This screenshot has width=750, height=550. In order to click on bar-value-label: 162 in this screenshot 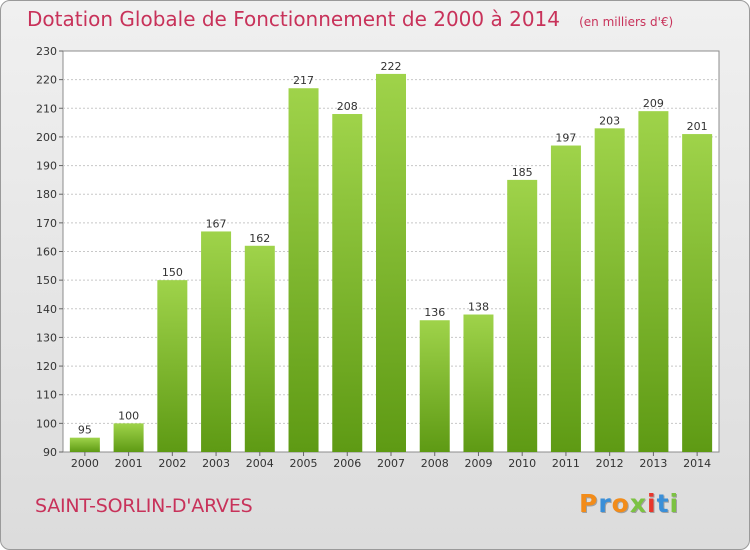, I will do `click(259, 238)`.